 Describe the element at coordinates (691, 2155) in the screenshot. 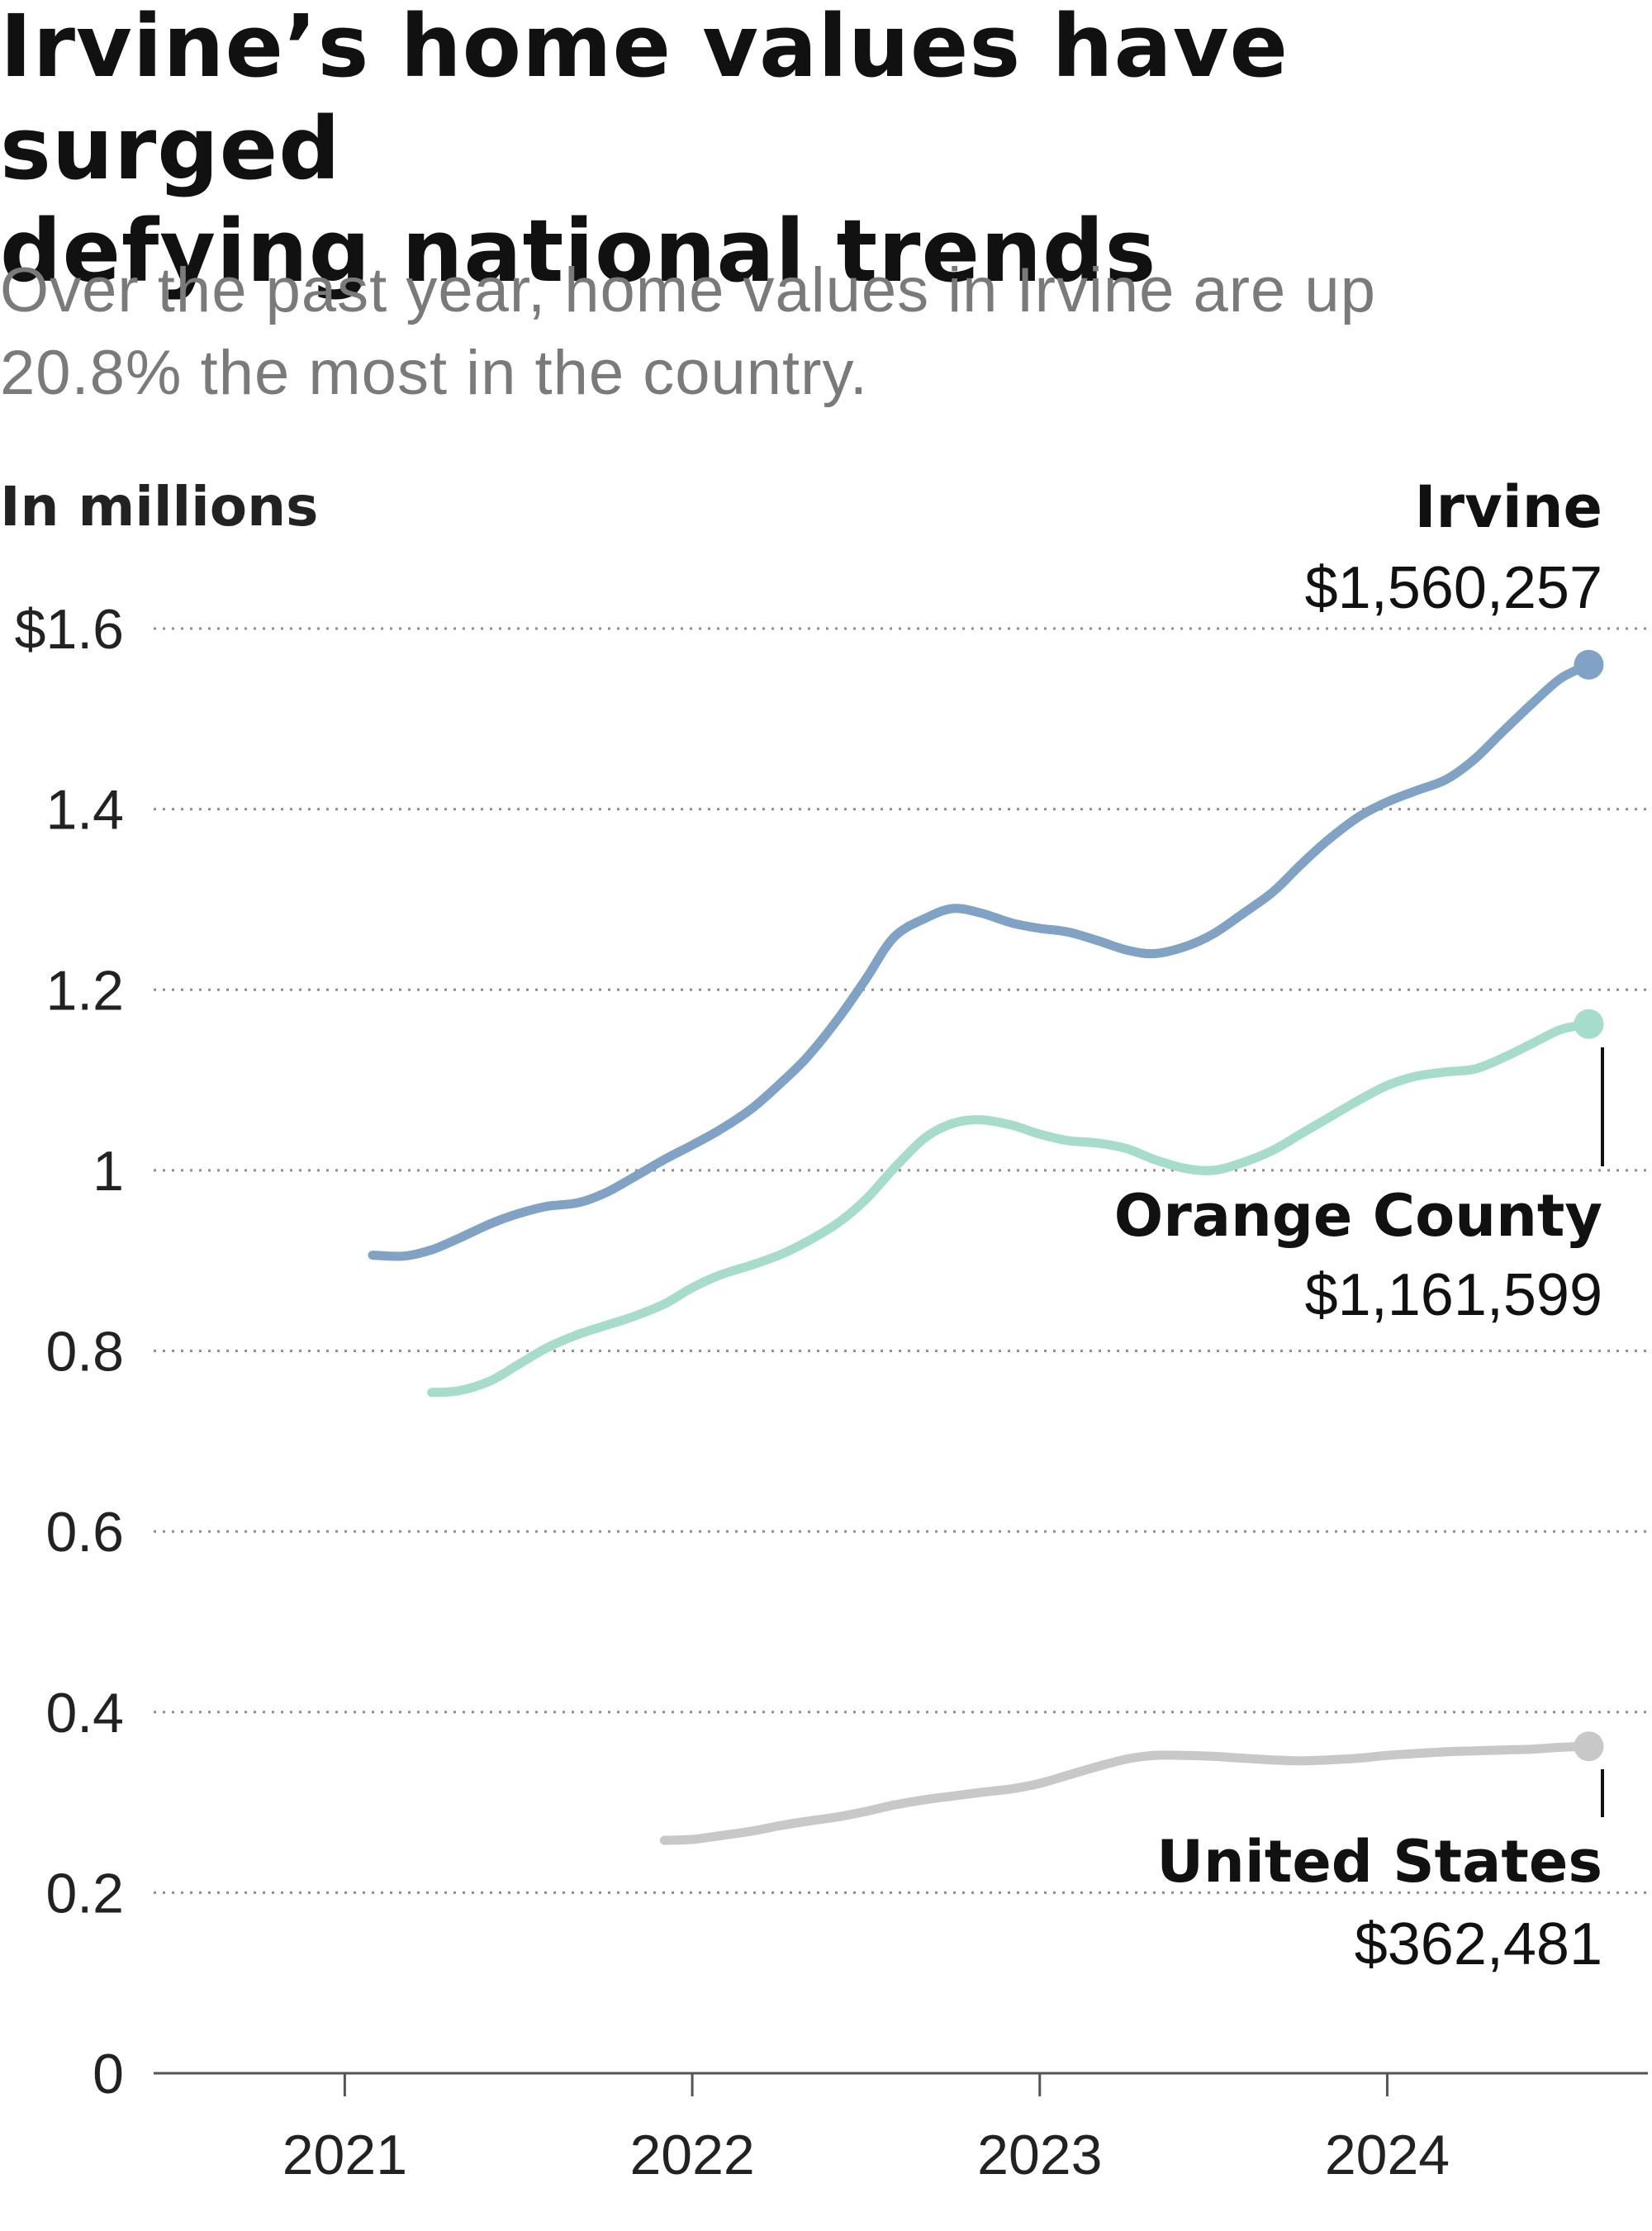

I see `x-tick-label: 2022` at that location.